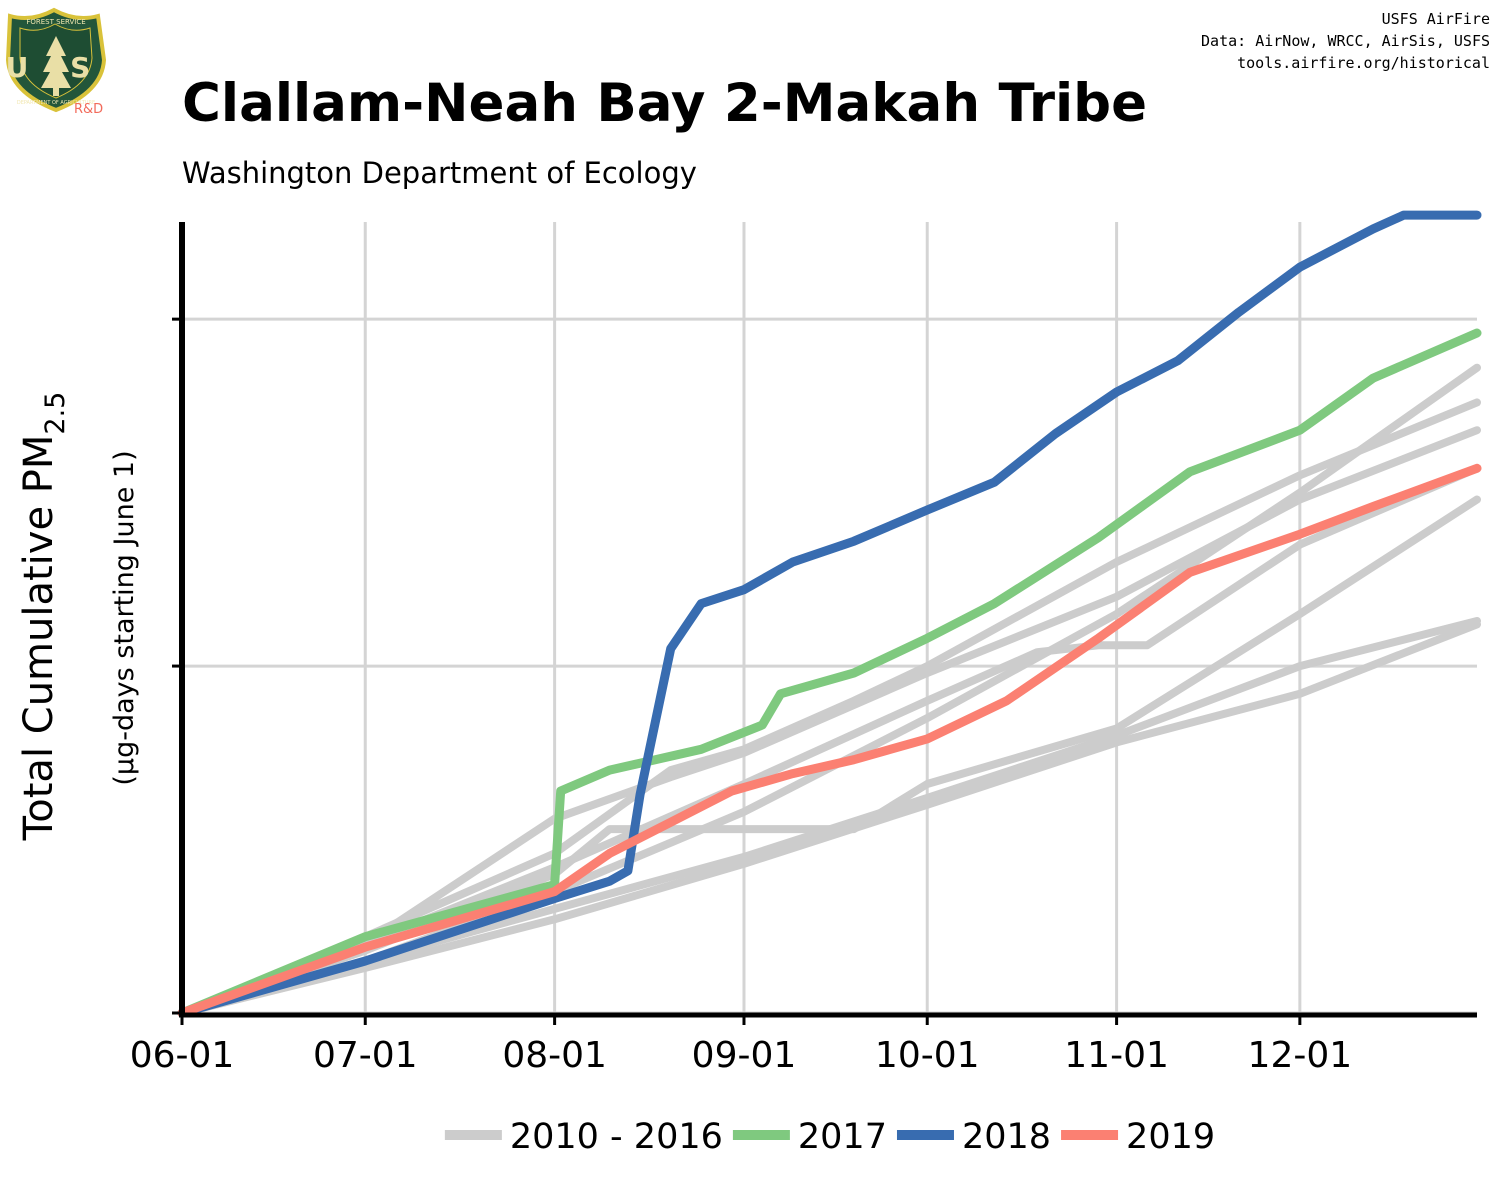  I want to click on tree-icon, so click(56, 62).